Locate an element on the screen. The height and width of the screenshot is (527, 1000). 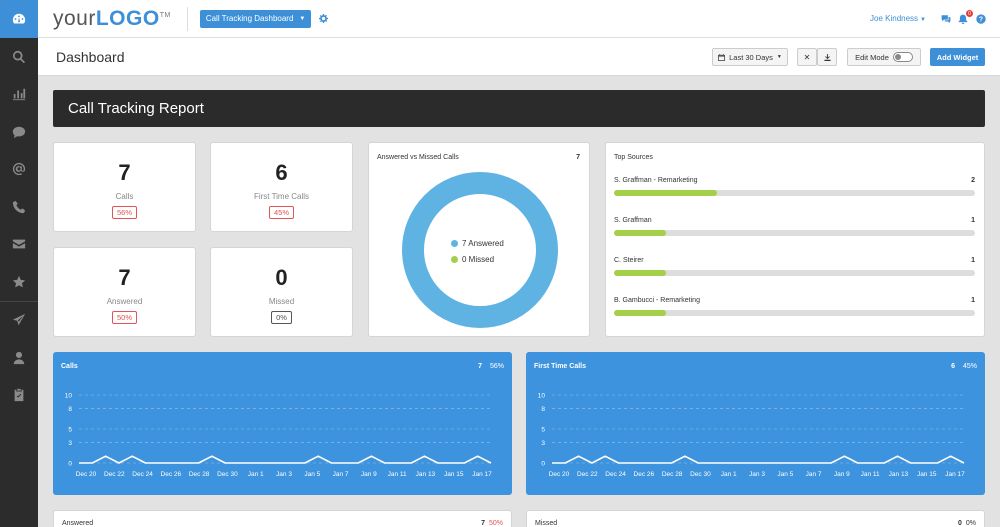
chart-total: 0 is located at coordinates (959, 523).